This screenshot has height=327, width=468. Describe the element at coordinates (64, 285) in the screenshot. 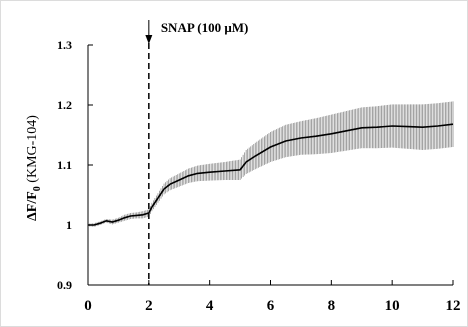

I see `y-tick-label: 0.9` at that location.